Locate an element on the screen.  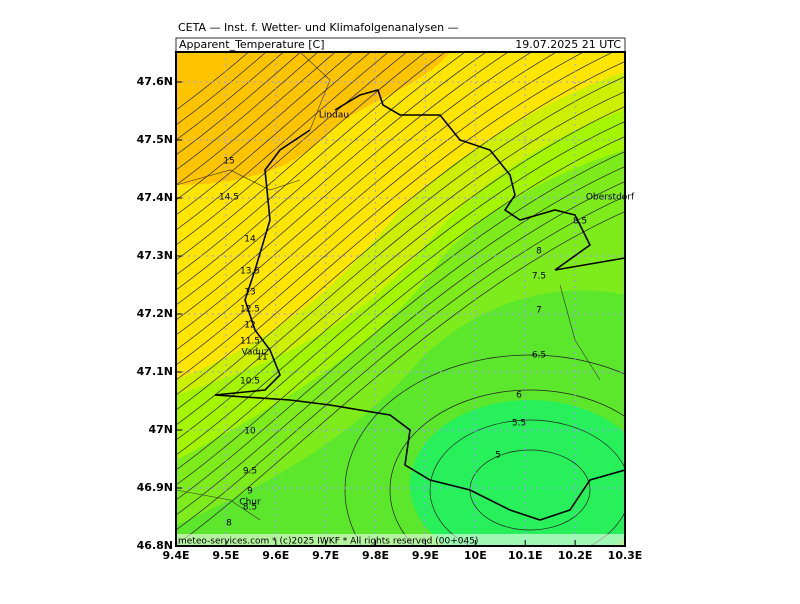
lon-tick-label: 9.6E is located at coordinates (275, 555).